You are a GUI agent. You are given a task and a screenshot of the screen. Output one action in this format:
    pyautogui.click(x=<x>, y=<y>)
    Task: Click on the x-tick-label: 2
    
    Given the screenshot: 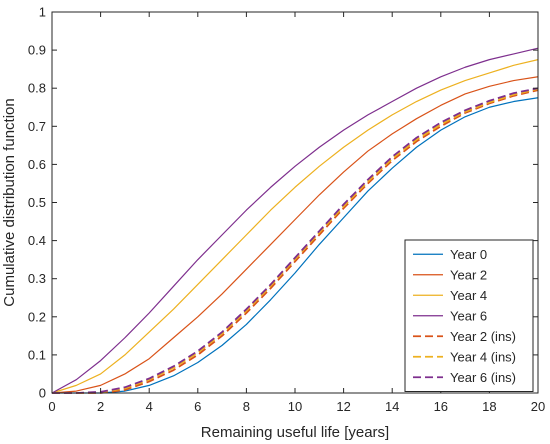 What is the action you would take?
    pyautogui.click(x=100, y=406)
    